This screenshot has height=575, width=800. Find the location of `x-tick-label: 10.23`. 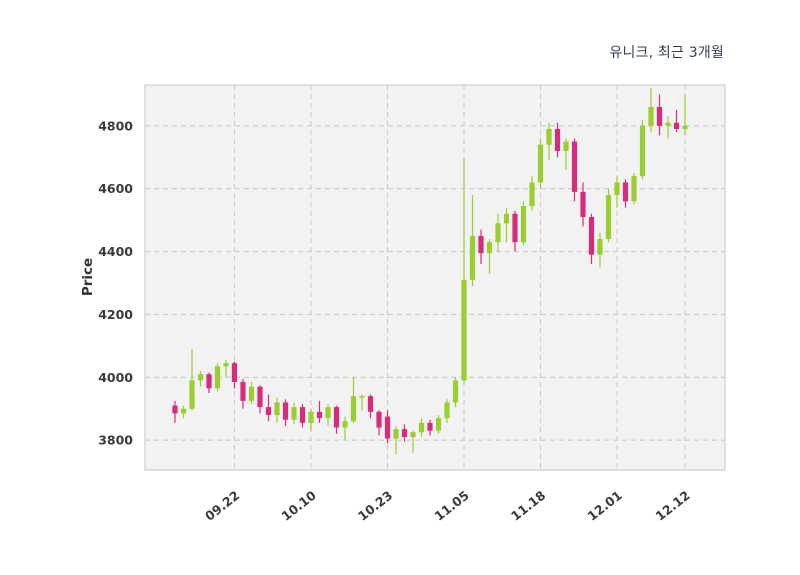

x-tick-label: 10.23 is located at coordinates (375, 506).